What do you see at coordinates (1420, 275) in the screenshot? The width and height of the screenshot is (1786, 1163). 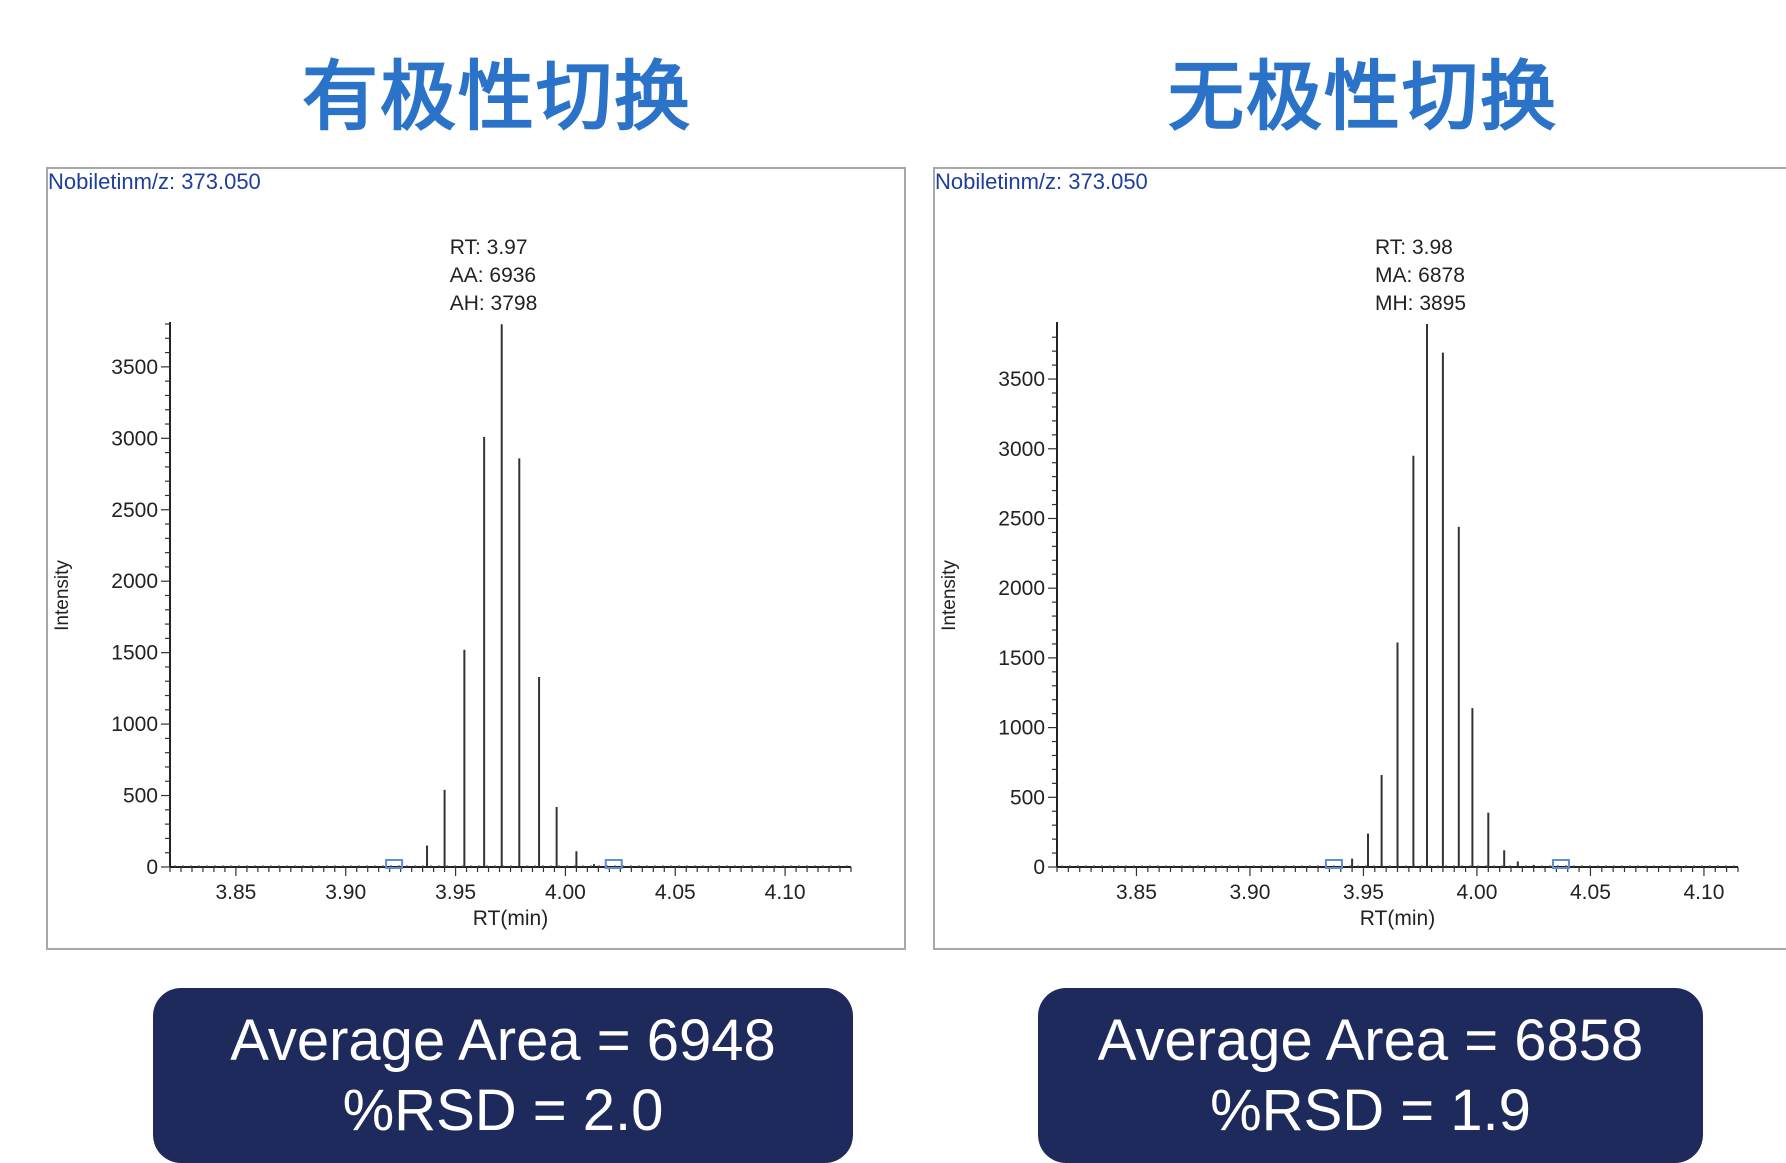 I see `peak-annotation: MA: 6878` at bounding box center [1420, 275].